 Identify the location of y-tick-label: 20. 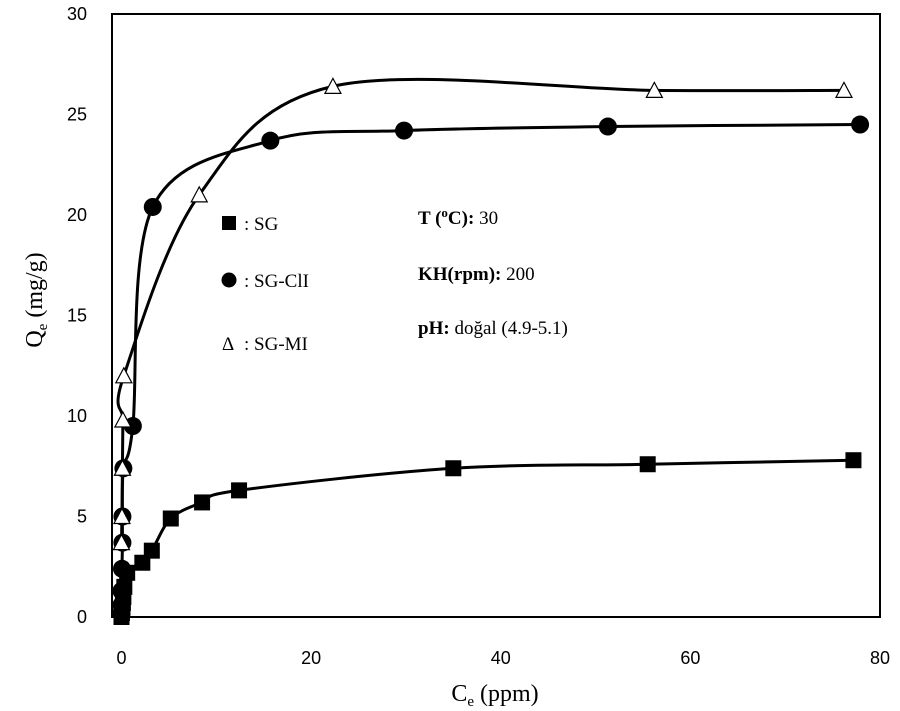
(77, 215).